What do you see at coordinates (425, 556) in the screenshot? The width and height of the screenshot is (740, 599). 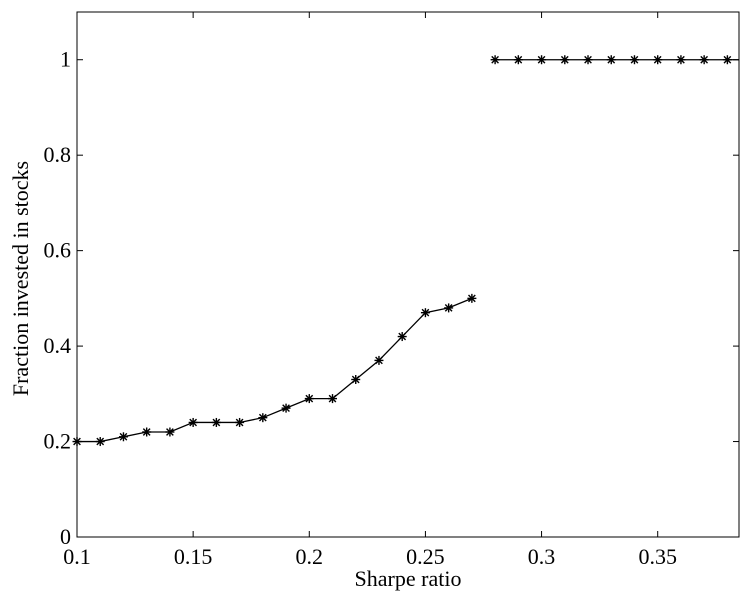 I see `x-tick-label: 0.25` at bounding box center [425, 556].